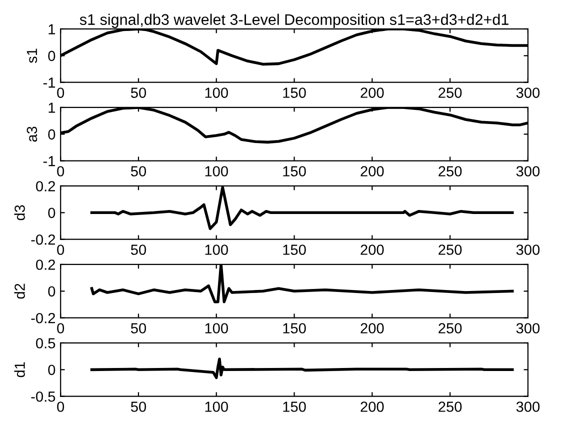  What do you see at coordinates (19, 291) in the screenshot?
I see `y-axis-title: d2` at bounding box center [19, 291].